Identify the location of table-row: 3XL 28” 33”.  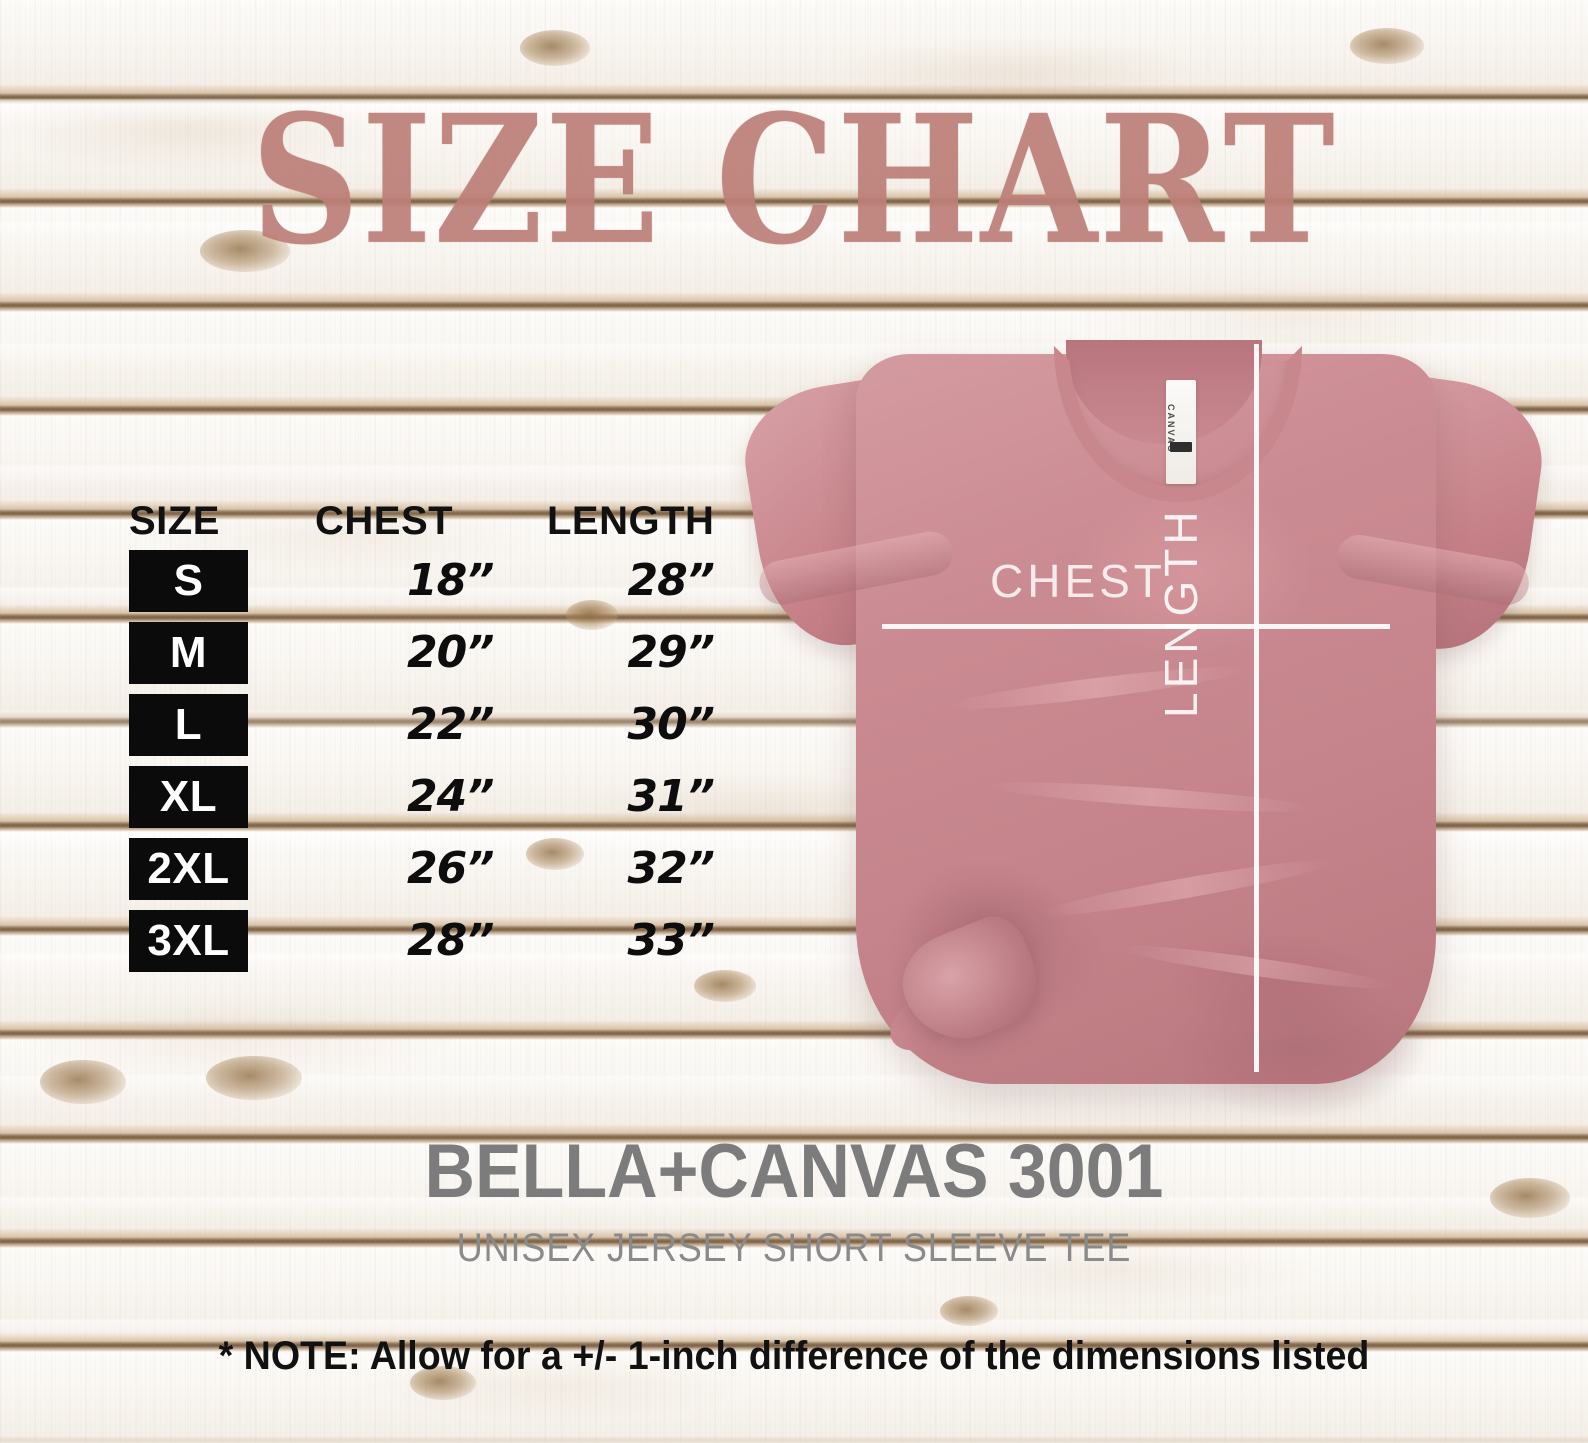
(449, 941).